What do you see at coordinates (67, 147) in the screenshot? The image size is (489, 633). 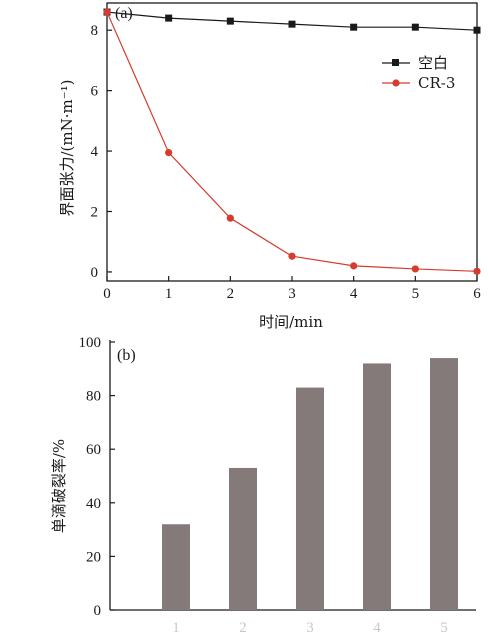 I see `y-axis-label: 界面张力/(mN·m⁻¹)` at bounding box center [67, 147].